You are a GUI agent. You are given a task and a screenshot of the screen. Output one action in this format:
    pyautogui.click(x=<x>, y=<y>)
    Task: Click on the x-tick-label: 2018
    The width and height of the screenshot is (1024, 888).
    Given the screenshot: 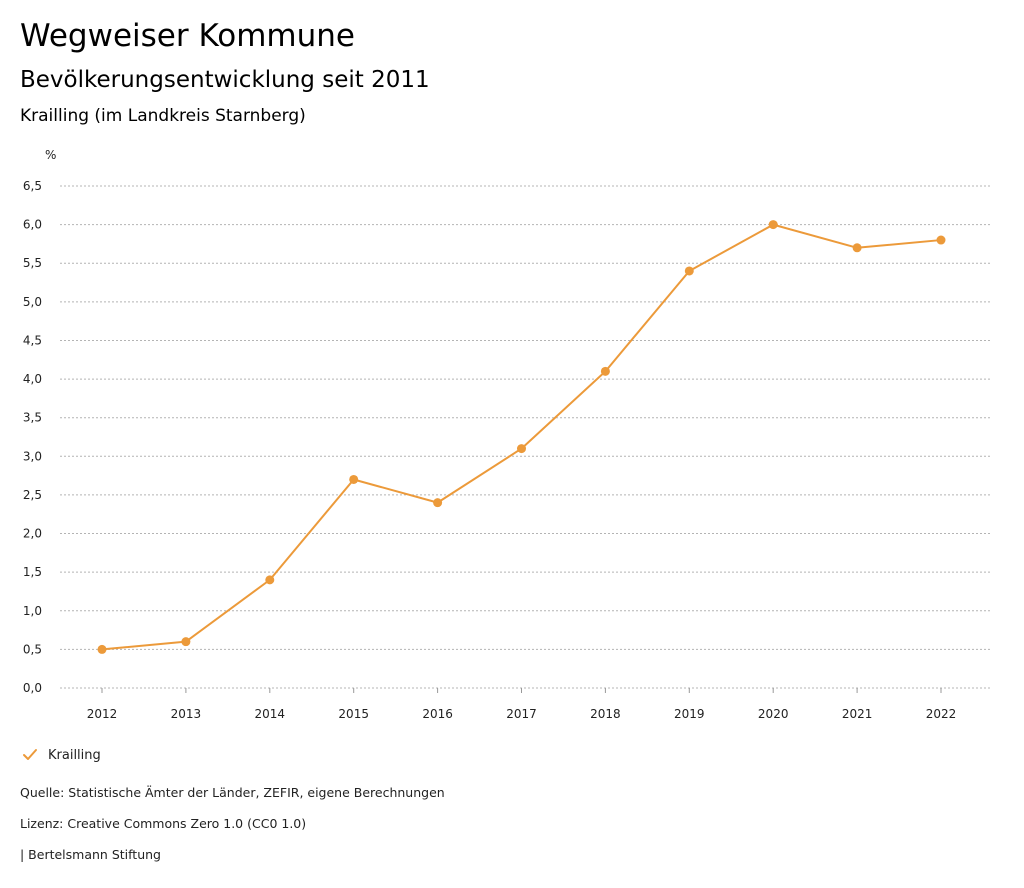 What is the action you would take?
    pyautogui.click(x=605, y=714)
    